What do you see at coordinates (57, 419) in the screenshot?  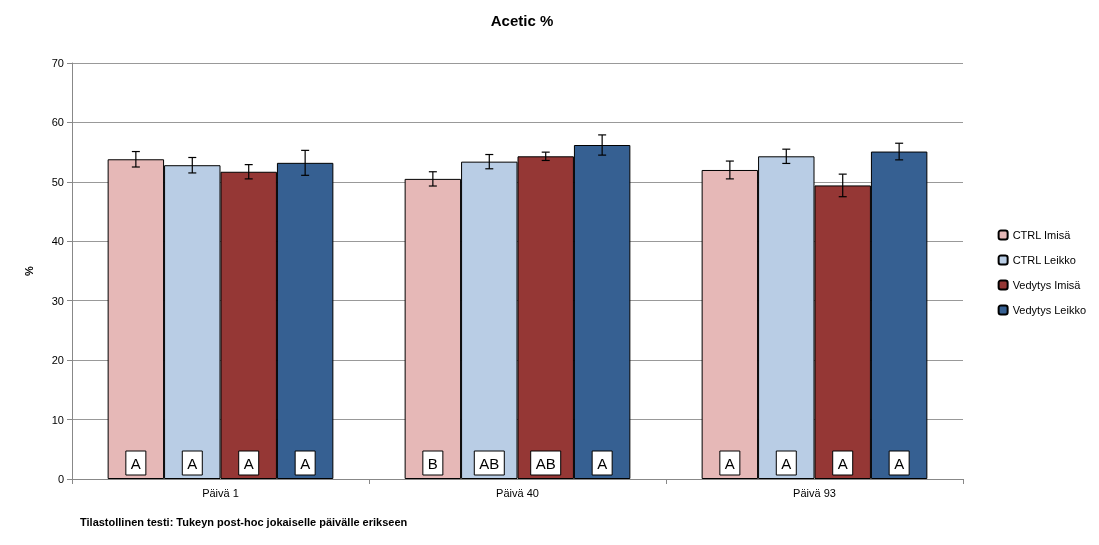 I see `y-tick-label: 10` at bounding box center [57, 419].